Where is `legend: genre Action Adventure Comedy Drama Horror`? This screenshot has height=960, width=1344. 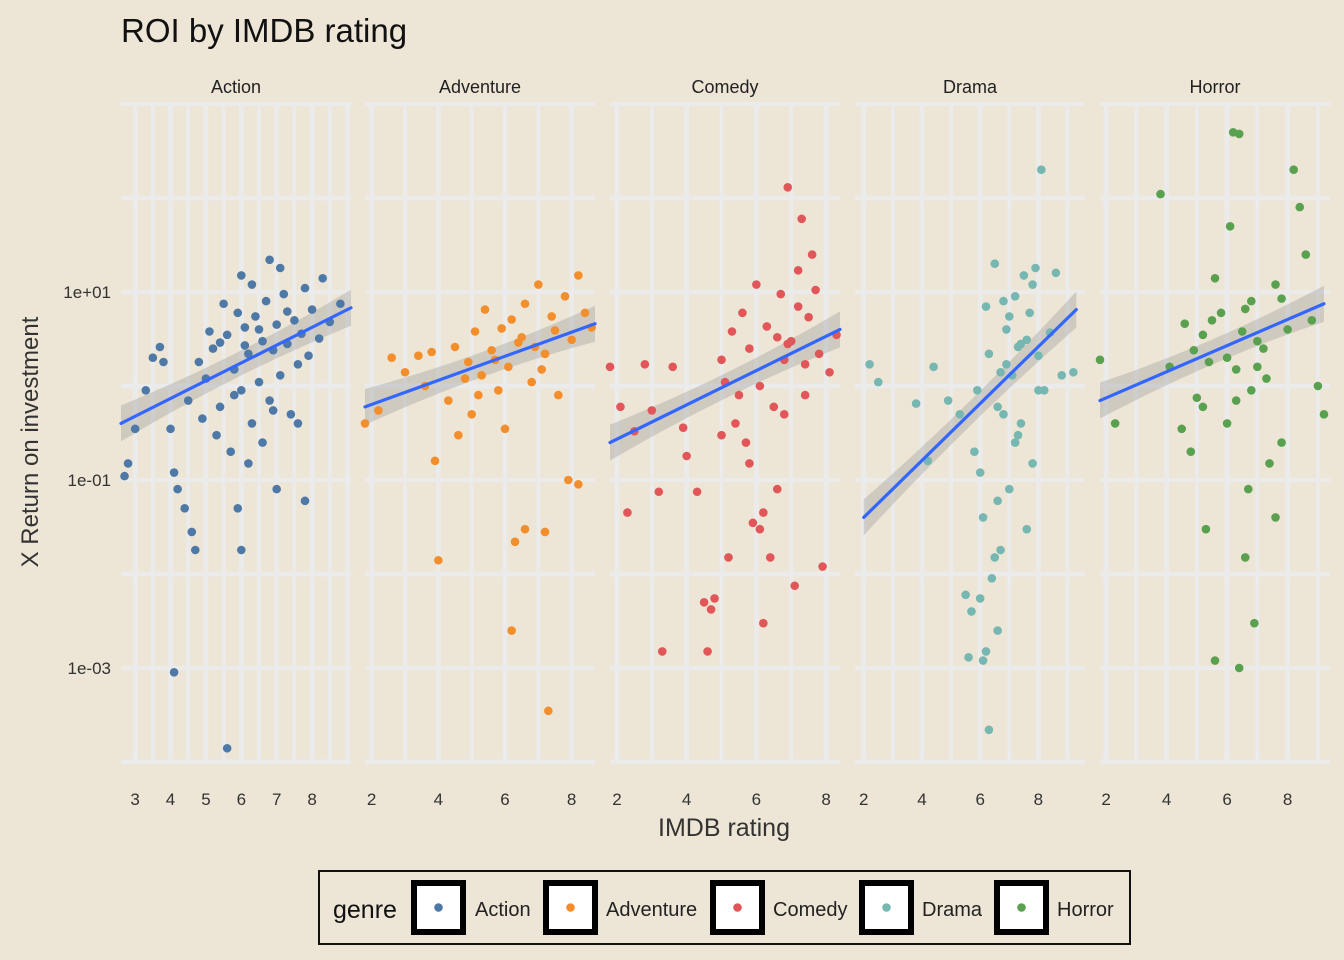 legend: genre Action Adventure Comedy Drama Horror is located at coordinates (724, 907).